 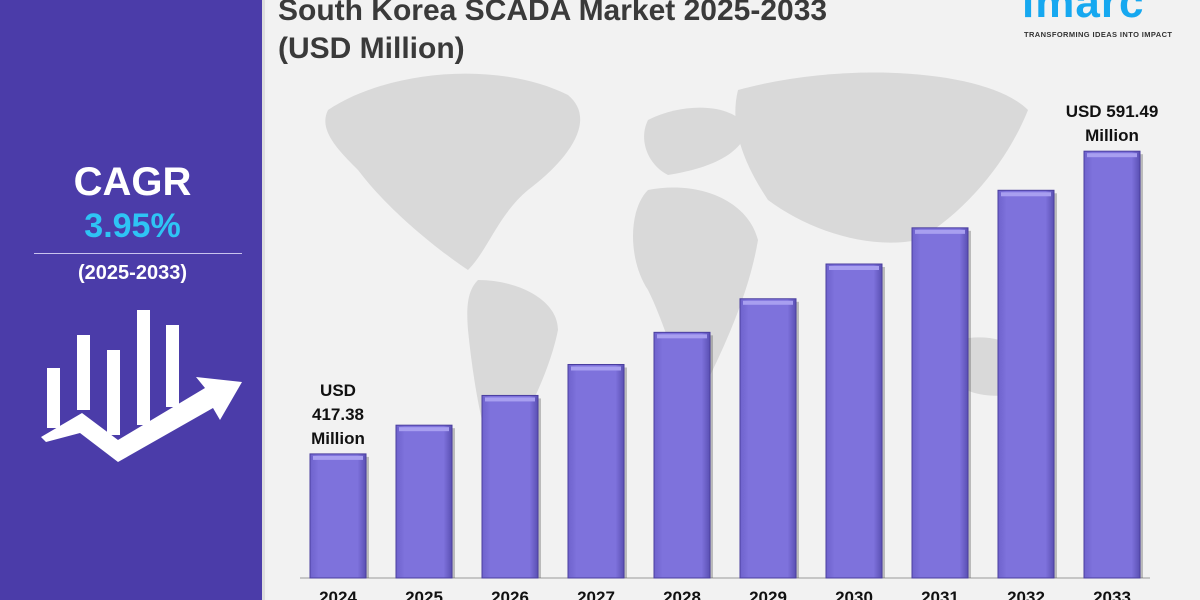 What do you see at coordinates (141, 386) in the screenshot?
I see `bar-chart-growth-arrow-icon` at bounding box center [141, 386].